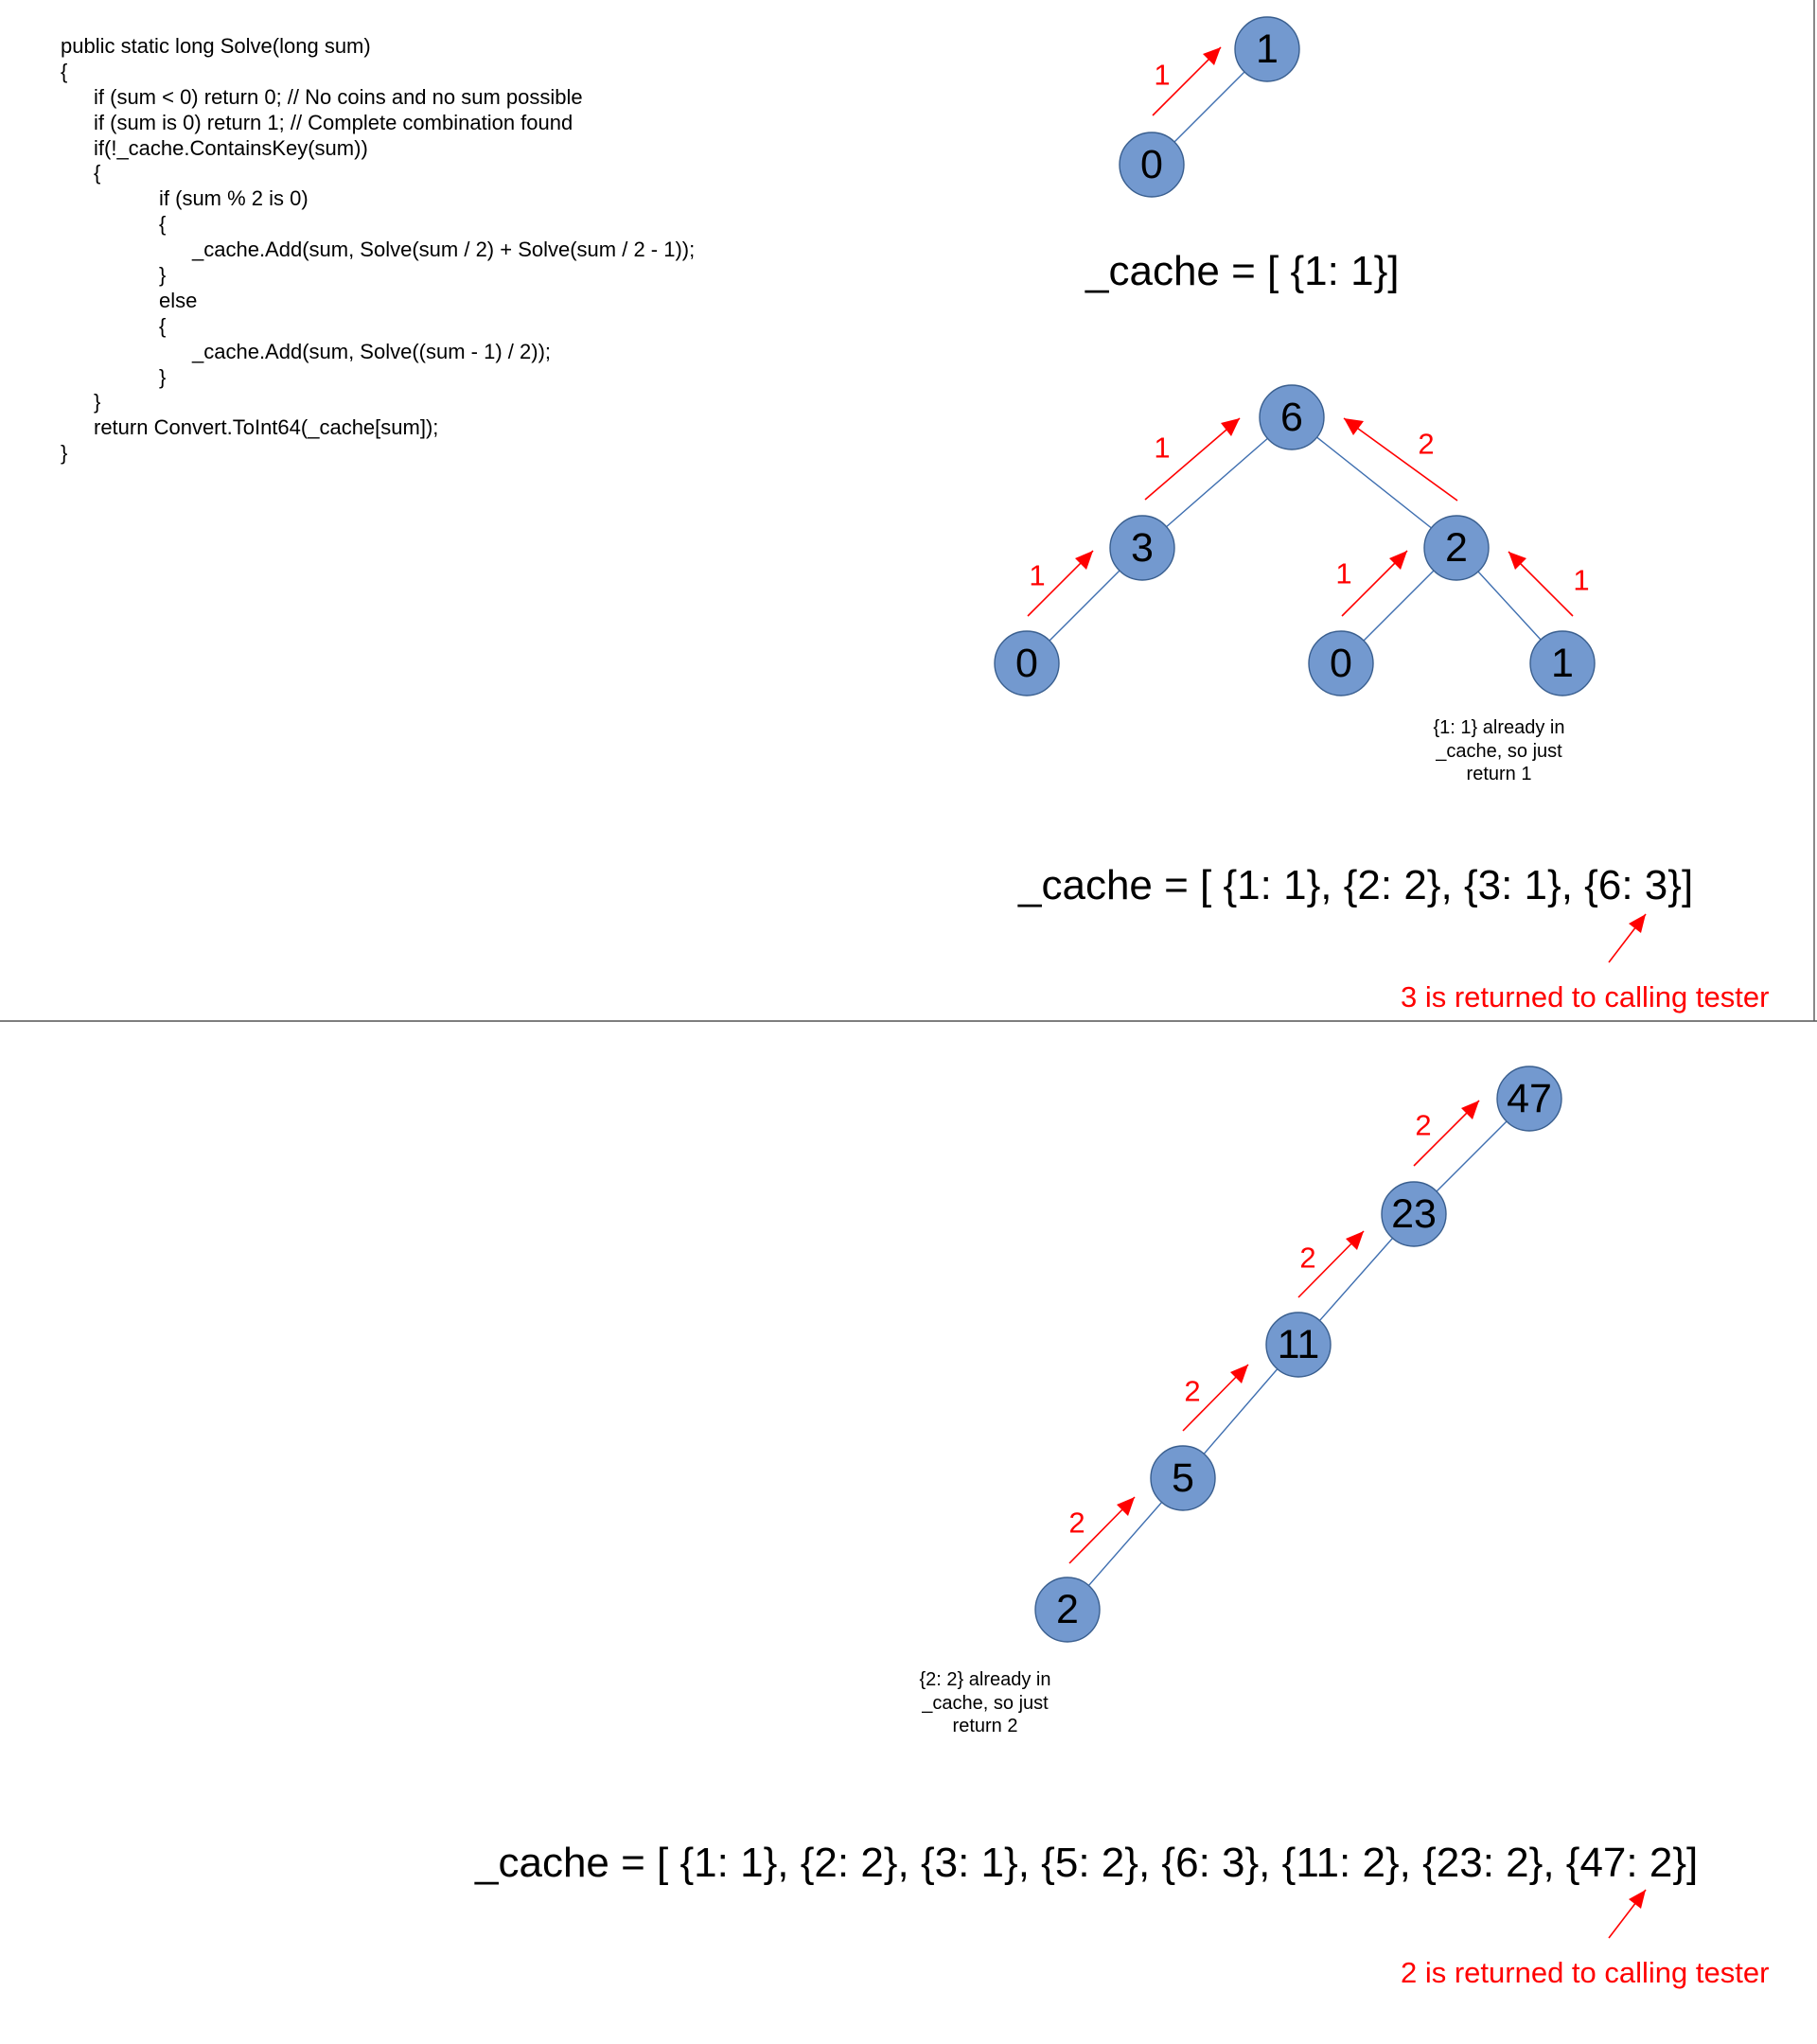  What do you see at coordinates (1242, 271) in the screenshot?
I see `cache-state: _cache = [ {1: 1}]` at bounding box center [1242, 271].